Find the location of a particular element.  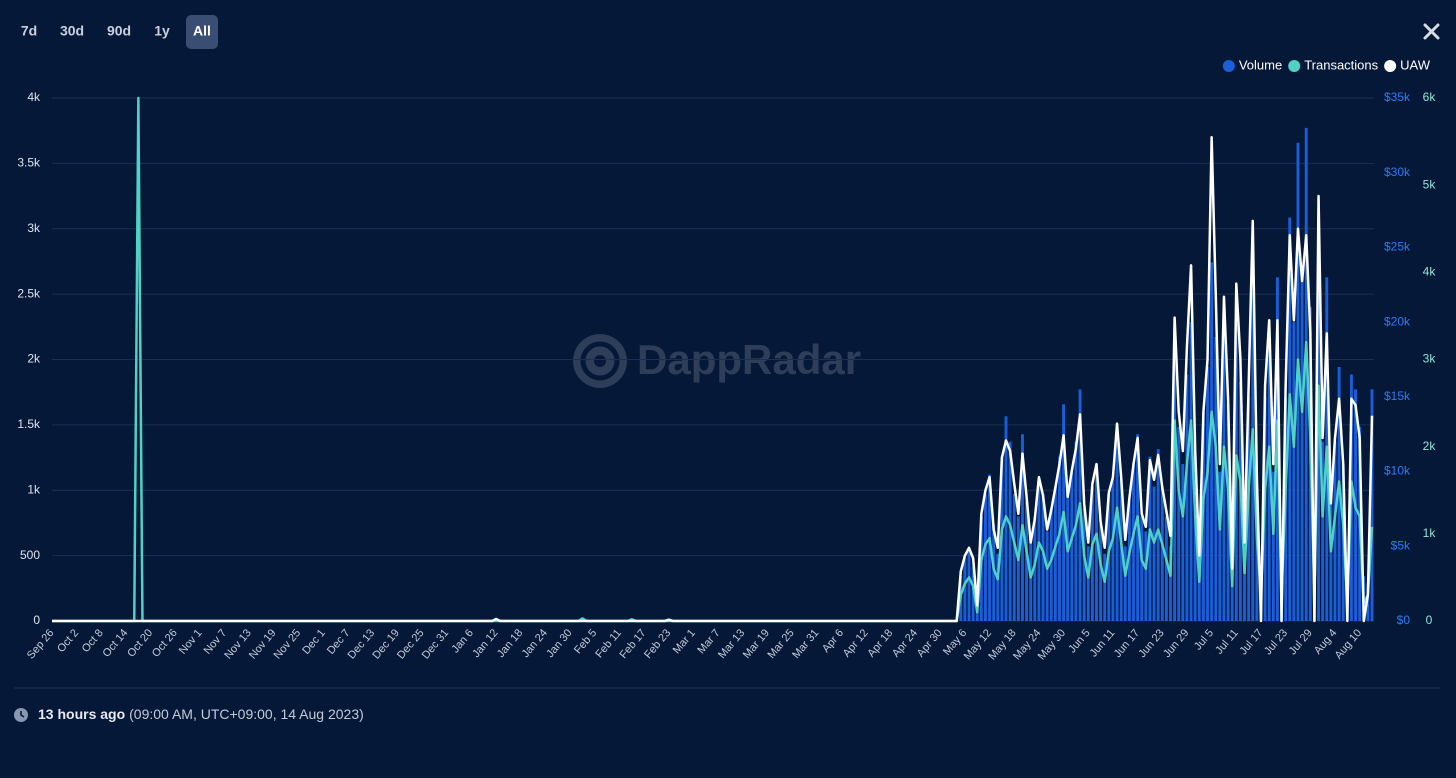

legend-label: Volume is located at coordinates (1260, 64).